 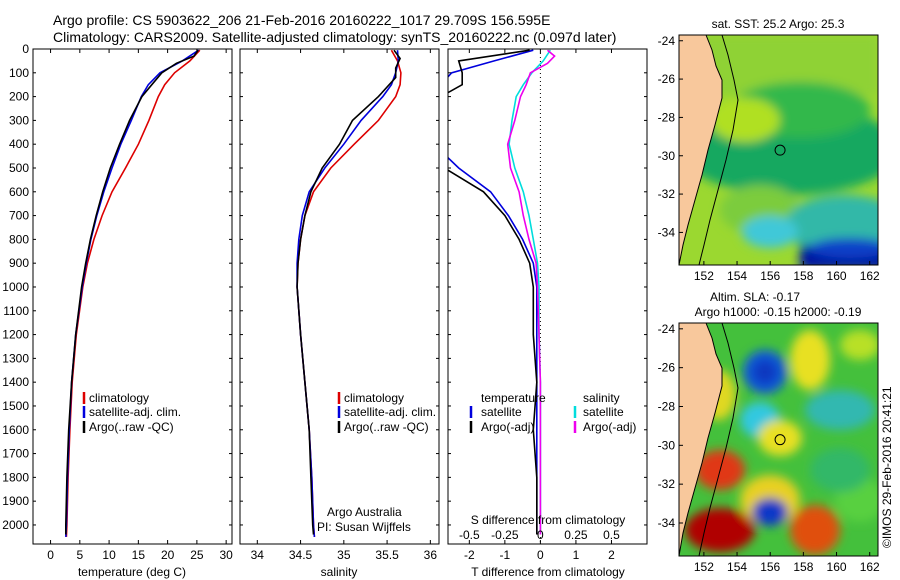 I want to click on depth-tick-label: 2000, so click(x=15, y=525).